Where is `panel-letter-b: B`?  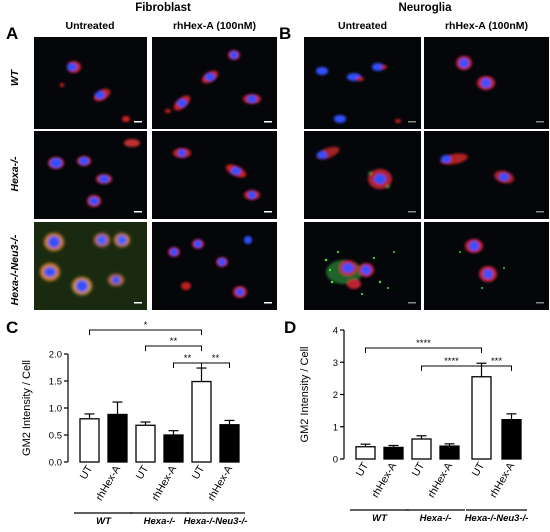 panel-letter-b: B is located at coordinates (285, 33).